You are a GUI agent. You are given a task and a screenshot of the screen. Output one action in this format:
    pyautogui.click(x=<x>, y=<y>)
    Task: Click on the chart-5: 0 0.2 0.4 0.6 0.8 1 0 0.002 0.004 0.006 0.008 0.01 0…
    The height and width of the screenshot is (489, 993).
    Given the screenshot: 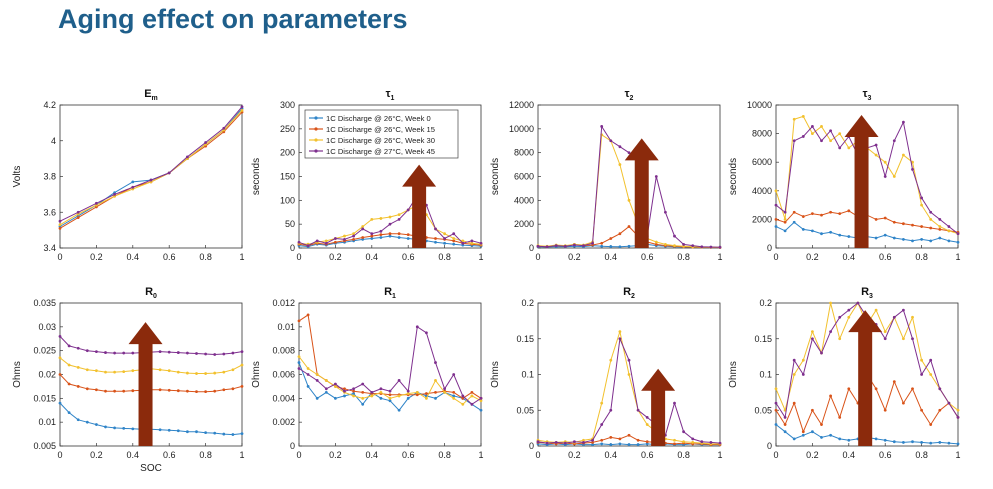 What is the action you would take?
    pyautogui.click(x=367, y=373)
    